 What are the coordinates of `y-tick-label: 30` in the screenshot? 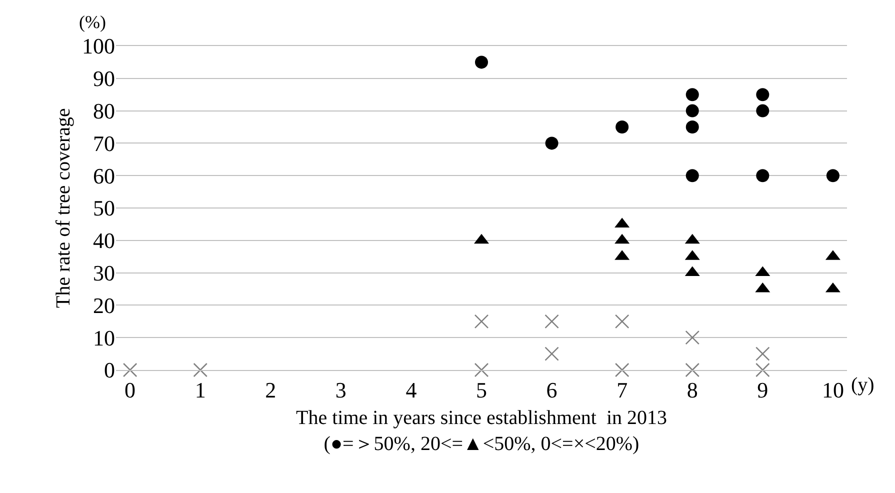 It's located at (104, 273).